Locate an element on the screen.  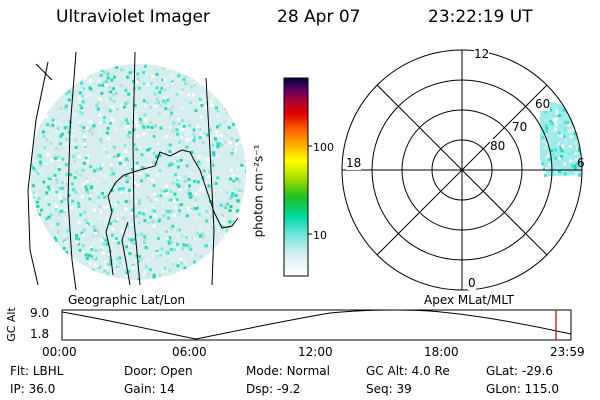
status-gain: Gain: 14 is located at coordinates (149, 389).